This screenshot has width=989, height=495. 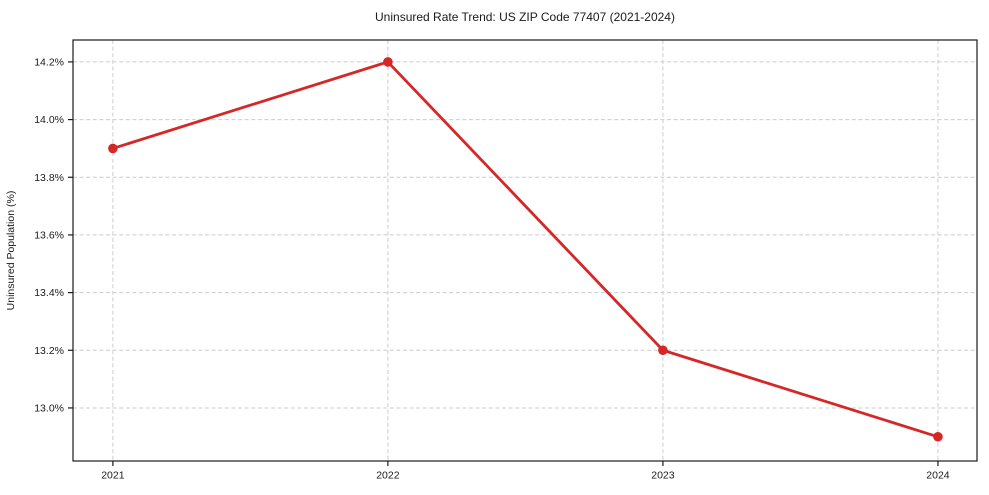 I want to click on y-axis-title: Uninsured Population (%), so click(x=11, y=251).